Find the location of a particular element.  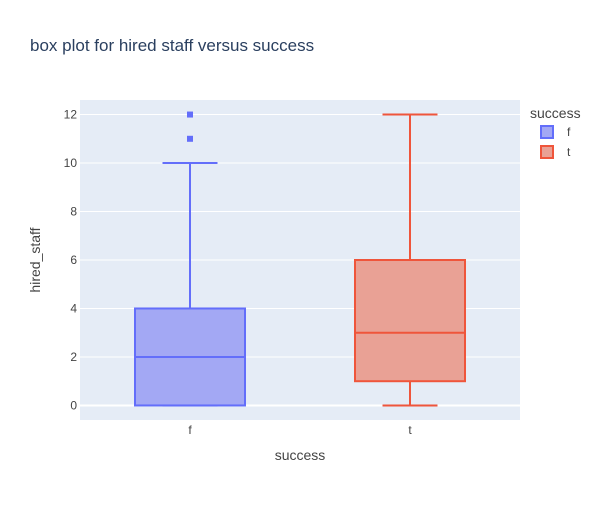

legend-items: ft is located at coordinates (555, 142).